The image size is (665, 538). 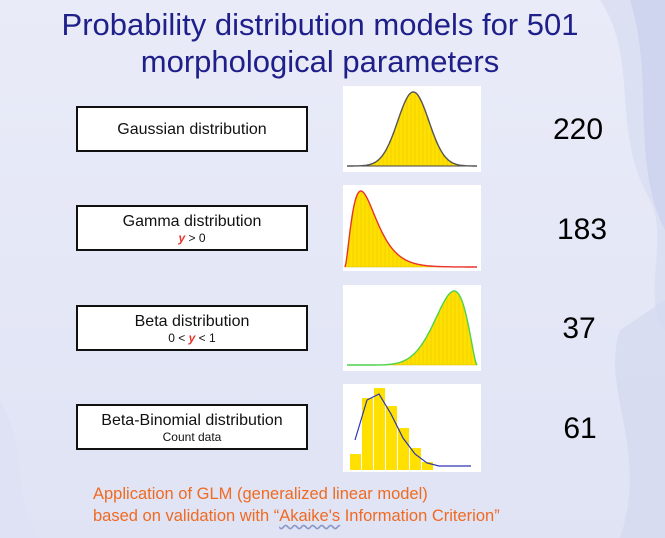 I want to click on gamma-fit-curve, so click(x=410, y=229).